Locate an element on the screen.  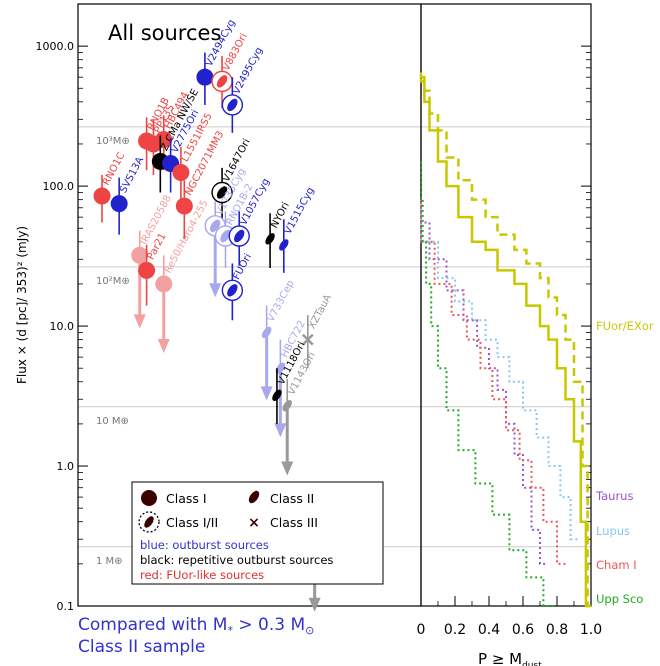
curve-label-fuor-exor: FUor/EXor is located at coordinates (625, 326).